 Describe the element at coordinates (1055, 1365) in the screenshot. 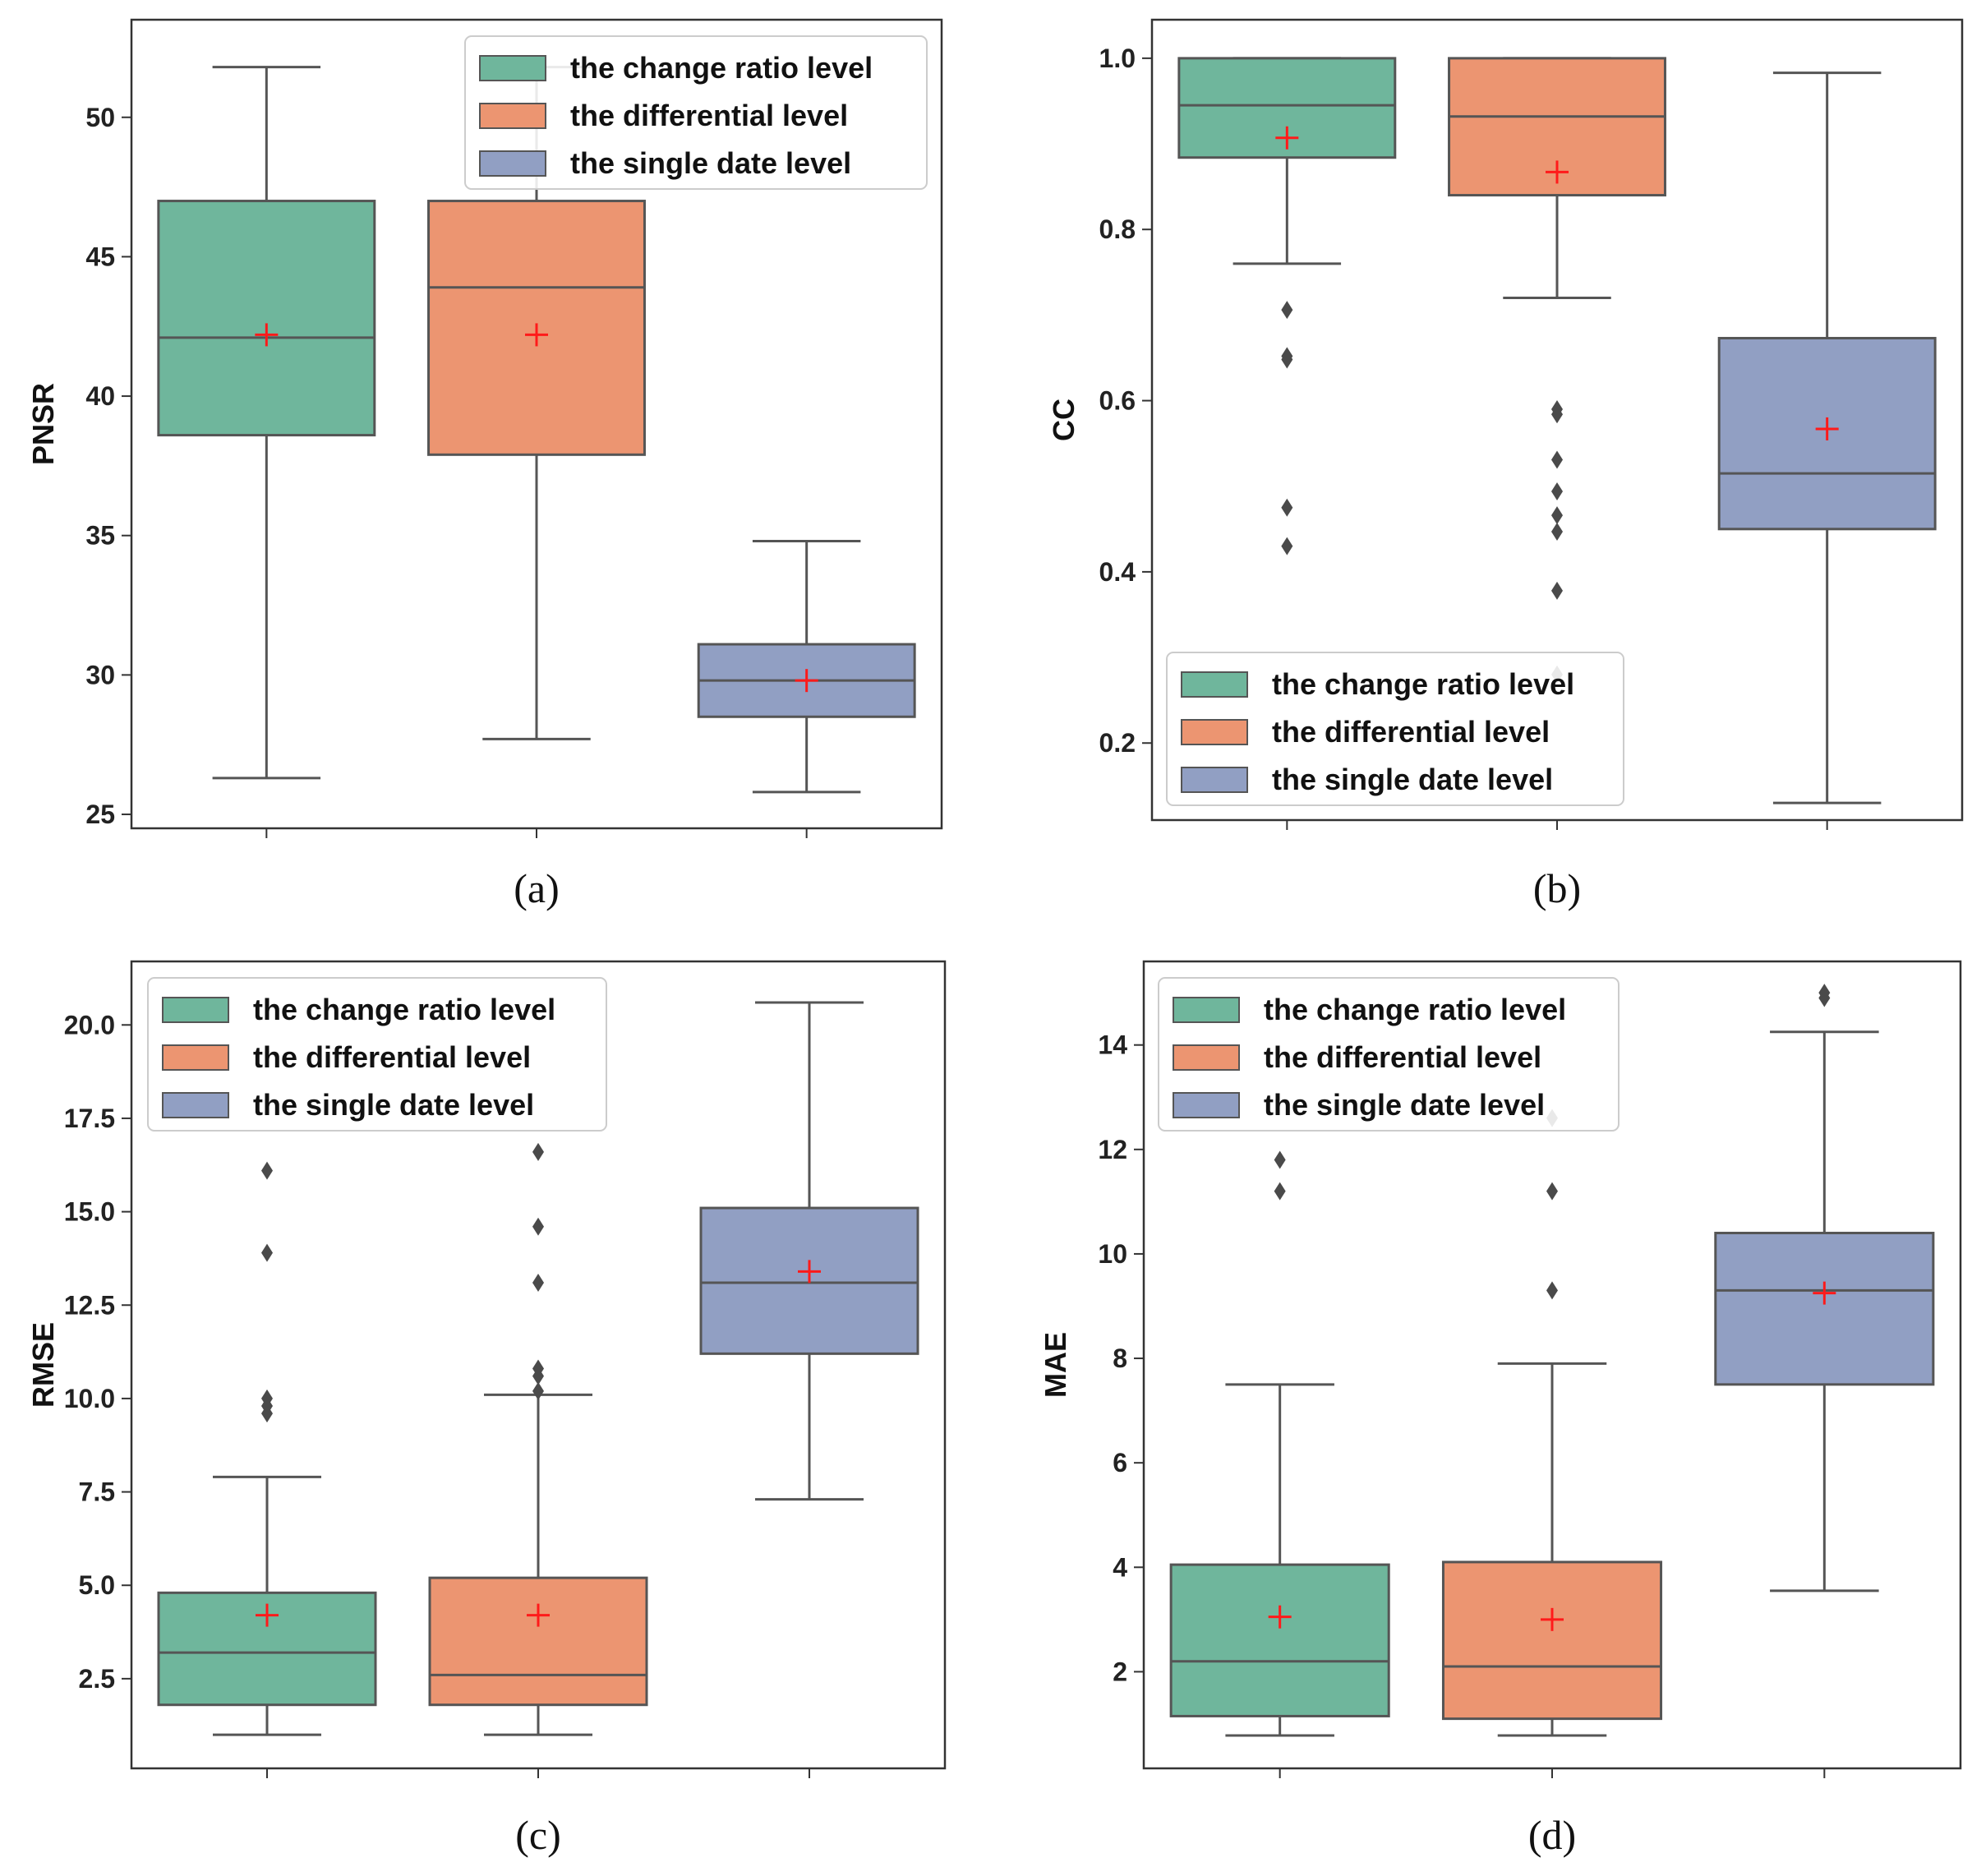

I see `y-axis-label: MAE` at that location.